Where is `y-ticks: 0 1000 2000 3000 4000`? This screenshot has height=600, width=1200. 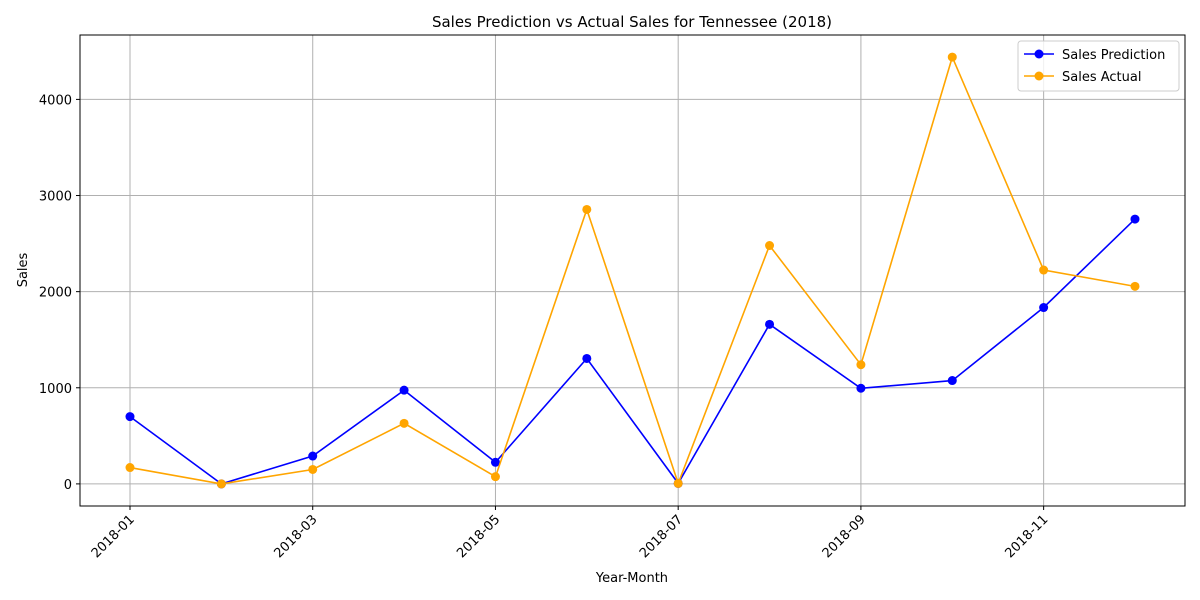 y-ticks: 0 1000 2000 3000 4000 is located at coordinates (59, 293).